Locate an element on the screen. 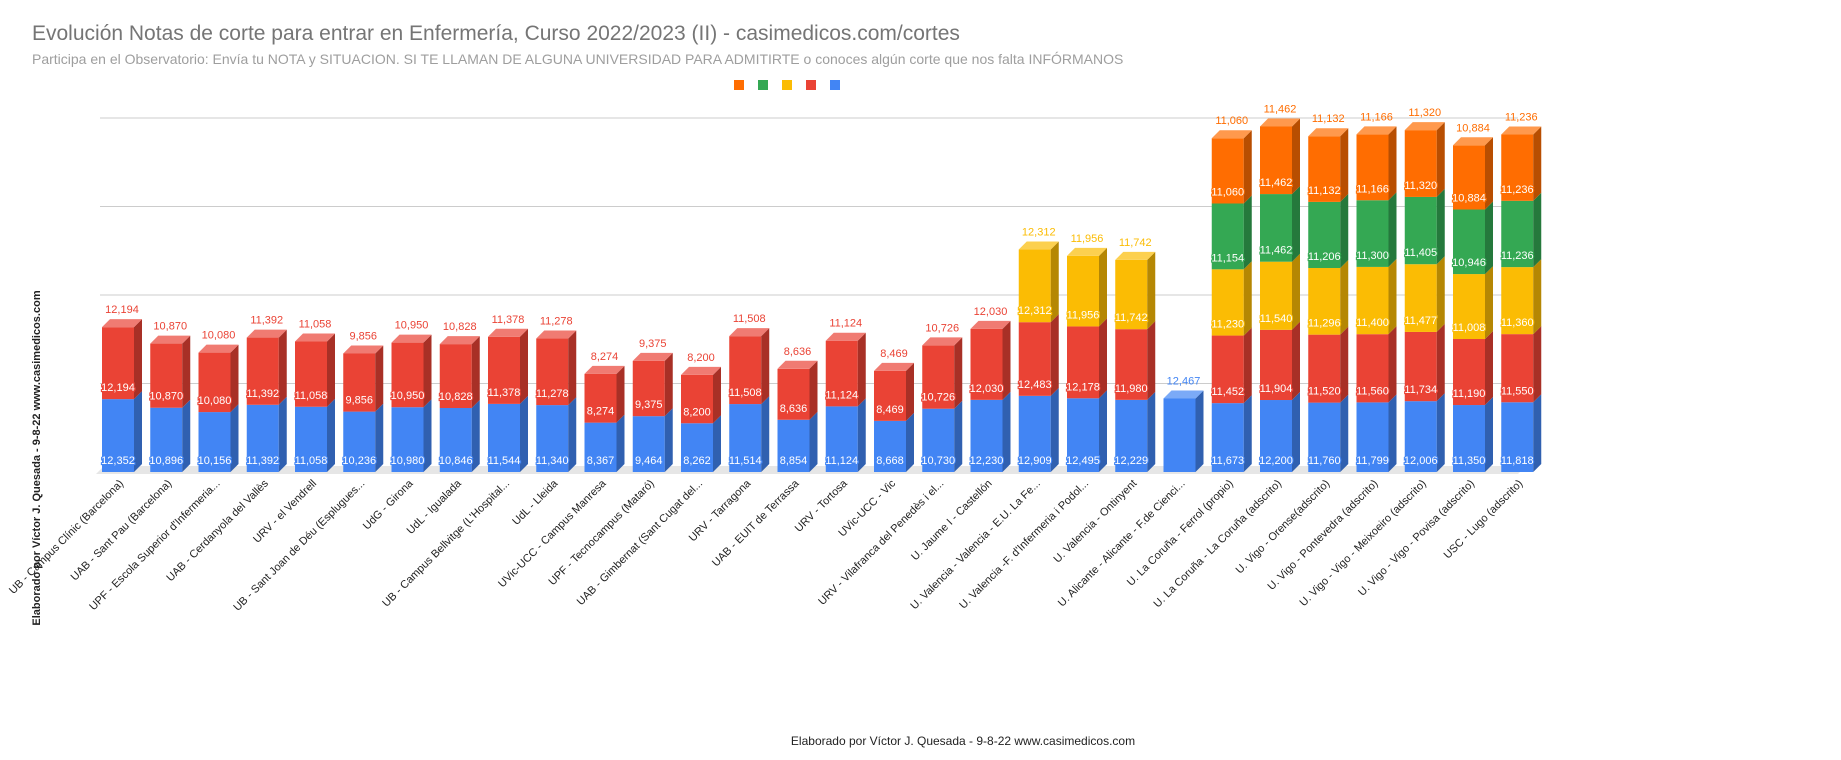 The height and width of the screenshot is (760, 1841). data-label: 11,956 is located at coordinates (1087, 239).